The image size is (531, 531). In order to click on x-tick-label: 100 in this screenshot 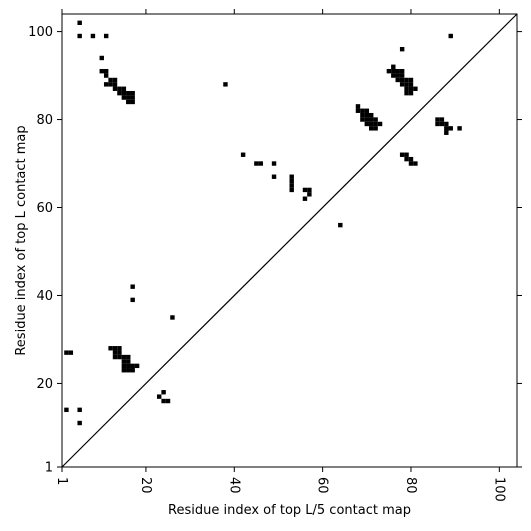, I will do `click(498, 489)`.